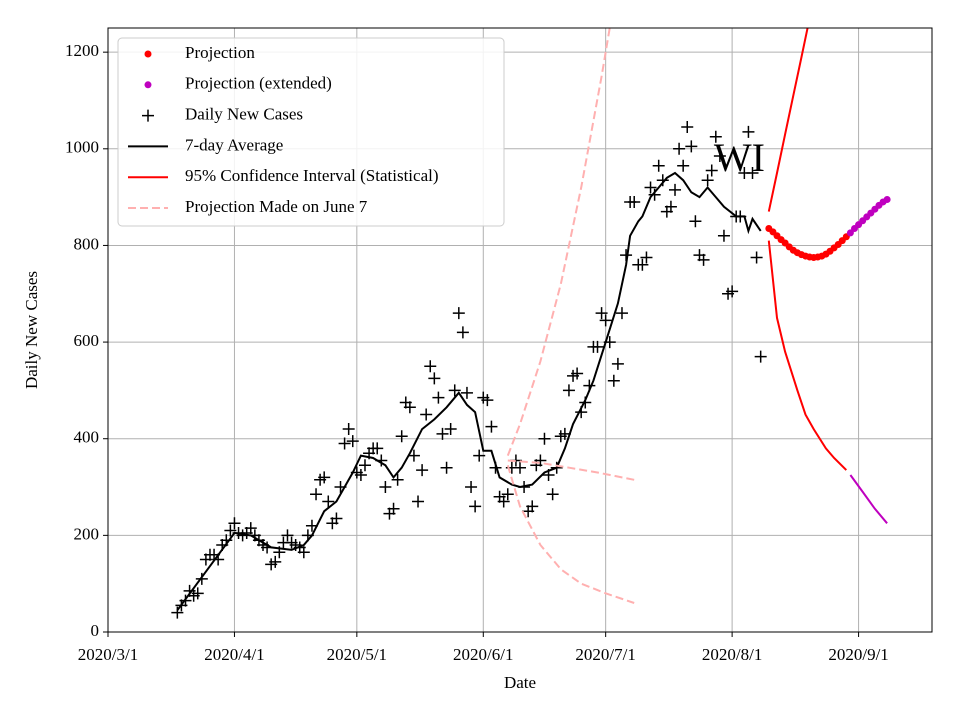 The height and width of the screenshot is (720, 960). What do you see at coordinates (858, 654) in the screenshot?
I see `x-tick-label: 2020/9/1` at bounding box center [858, 654].